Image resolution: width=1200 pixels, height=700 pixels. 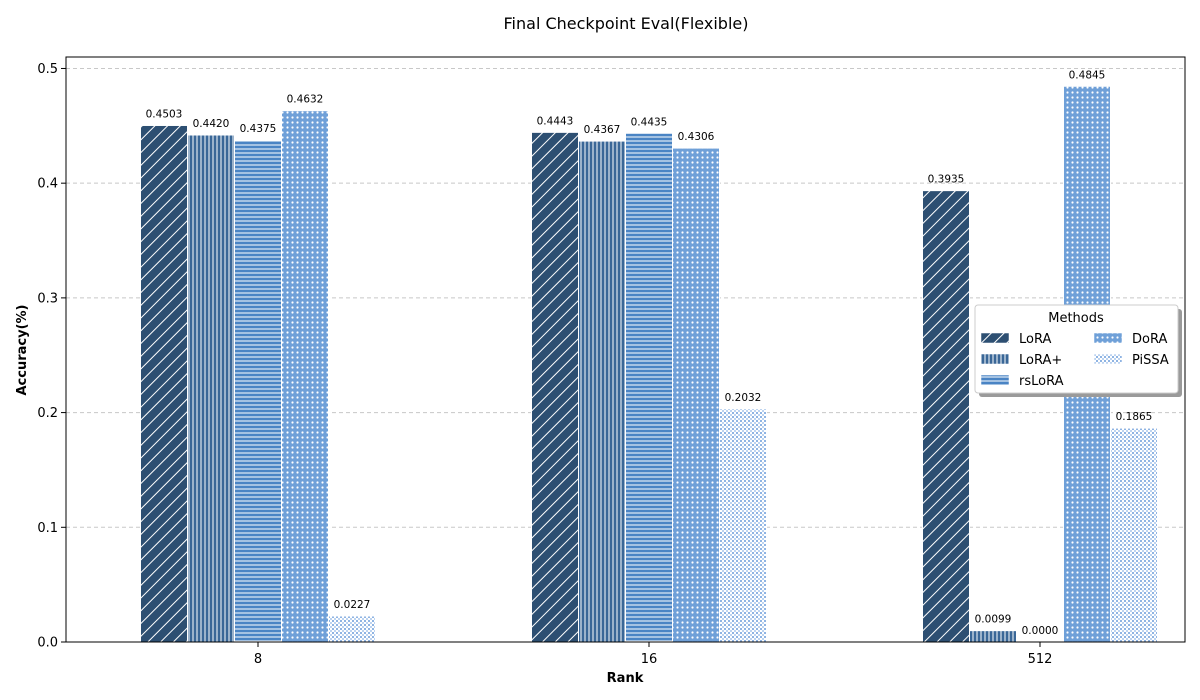 What do you see at coordinates (1150, 360) in the screenshot?
I see `legend-label: PiSSA` at bounding box center [1150, 360].